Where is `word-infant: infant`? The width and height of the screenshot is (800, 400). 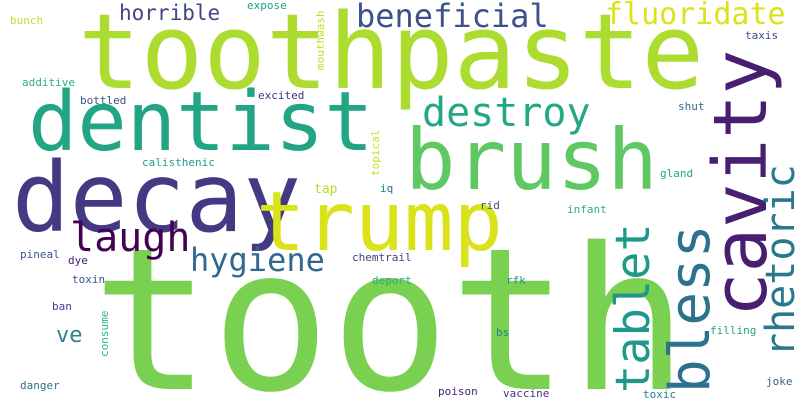 word-infant: infant is located at coordinates (587, 209).